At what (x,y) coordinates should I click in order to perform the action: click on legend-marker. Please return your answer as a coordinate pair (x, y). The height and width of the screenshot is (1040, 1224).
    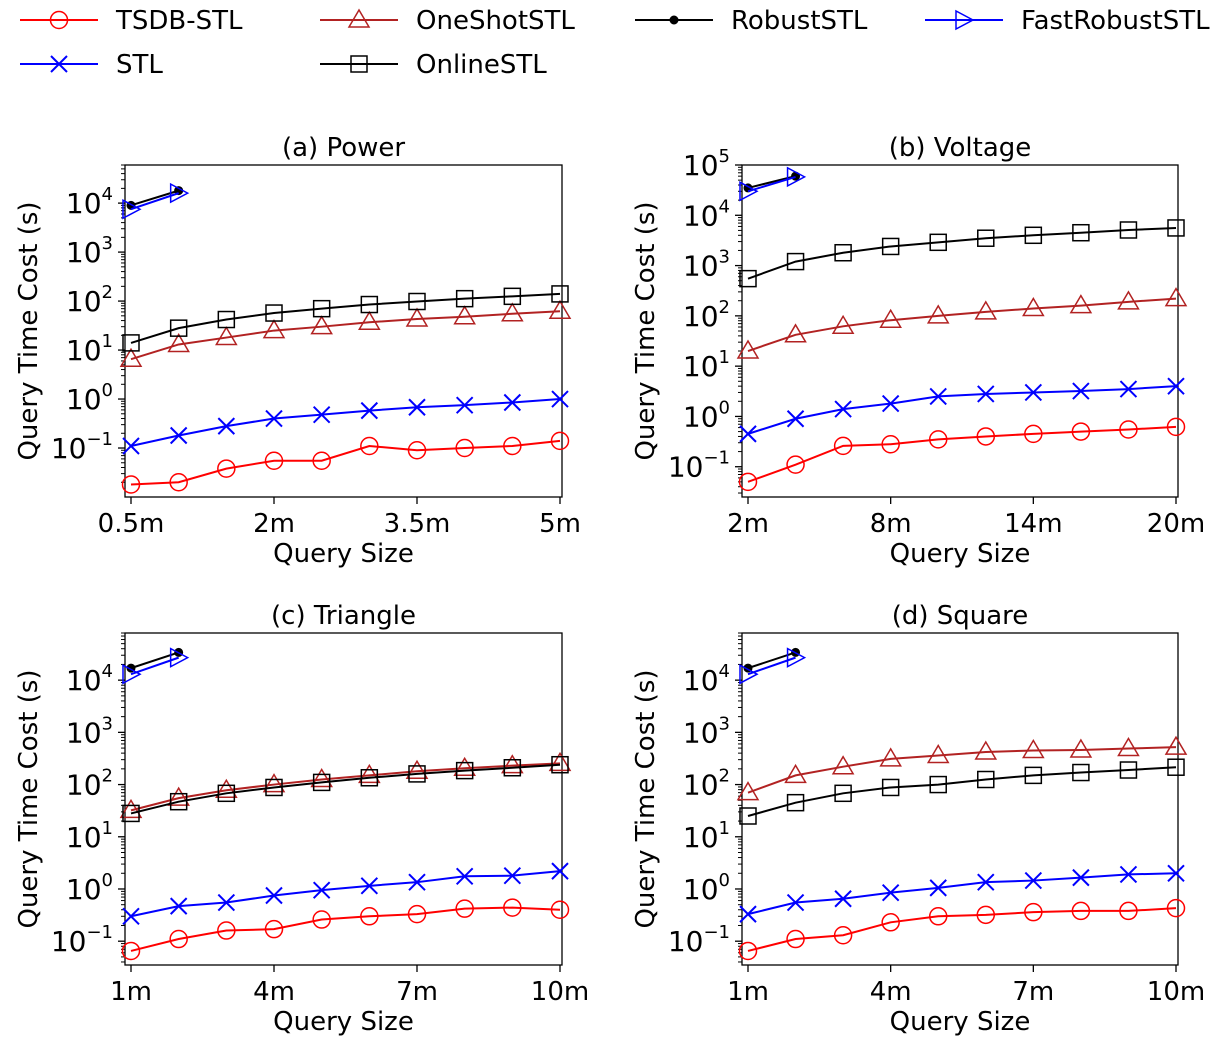
    Looking at the image, I should click on (965, 20).